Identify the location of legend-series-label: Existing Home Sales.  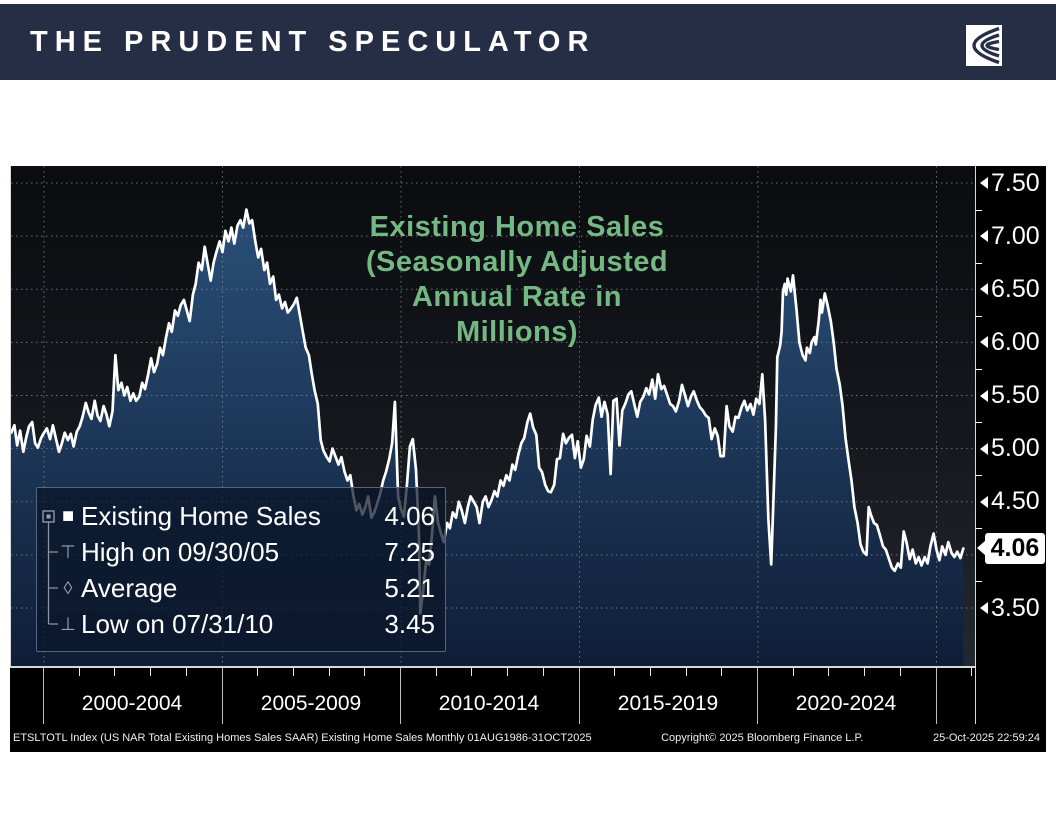
(201, 515).